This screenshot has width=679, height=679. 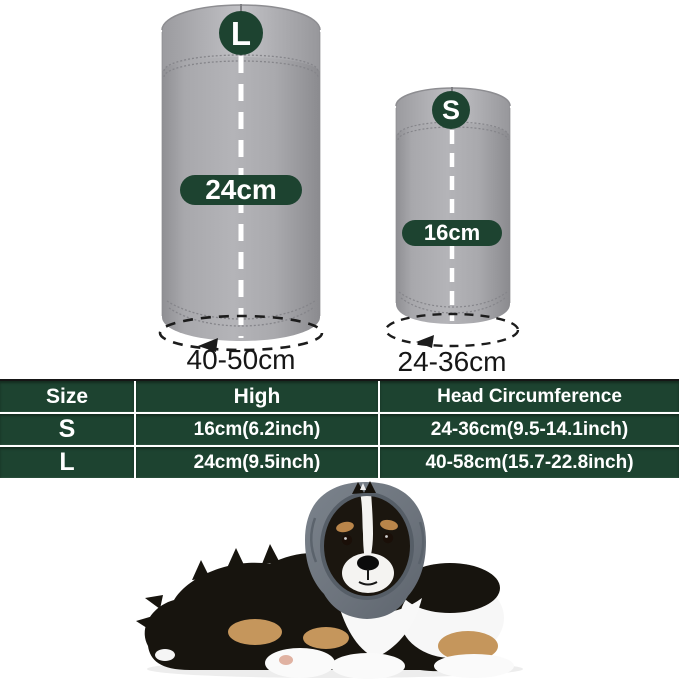 What do you see at coordinates (389, 525) in the screenshot?
I see `eyebrow-right` at bounding box center [389, 525].